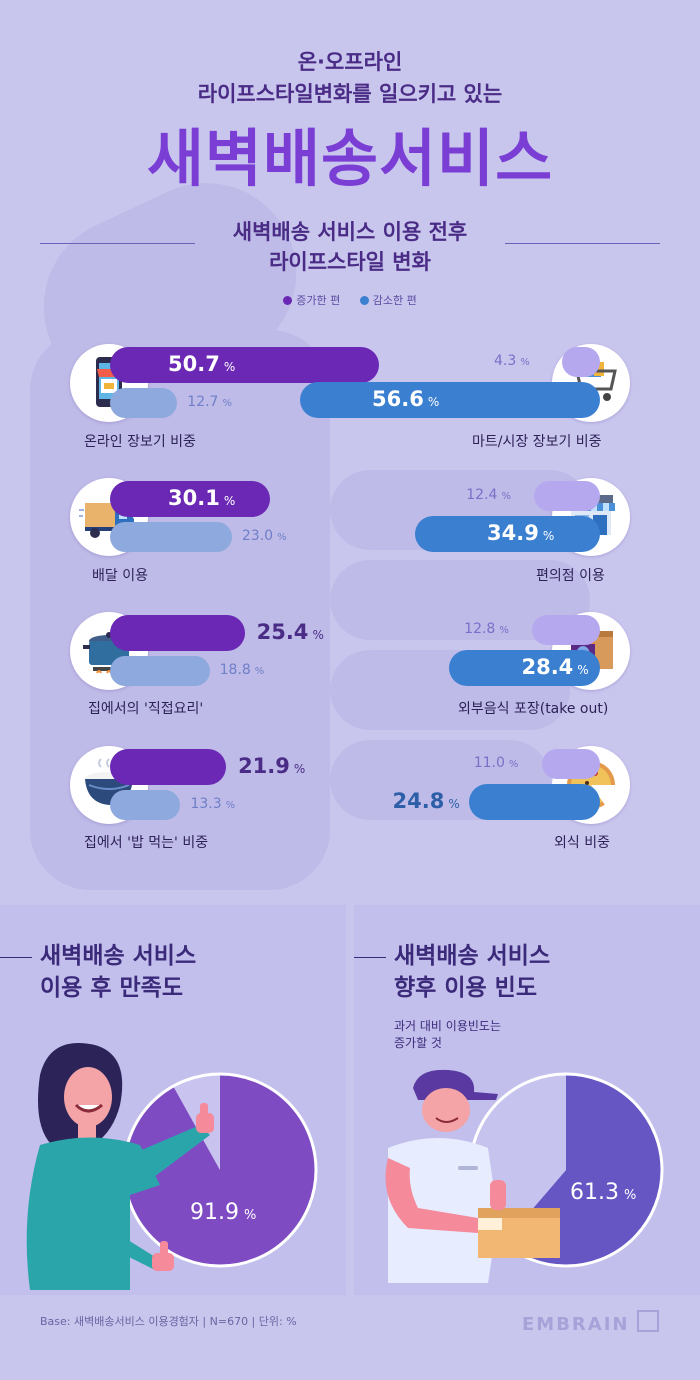 The width and height of the screenshot is (700, 1380). What do you see at coordinates (111, 988) in the screenshot?
I see `satisfaction-title-line2: 이용 후 만족도` at bounding box center [111, 988].